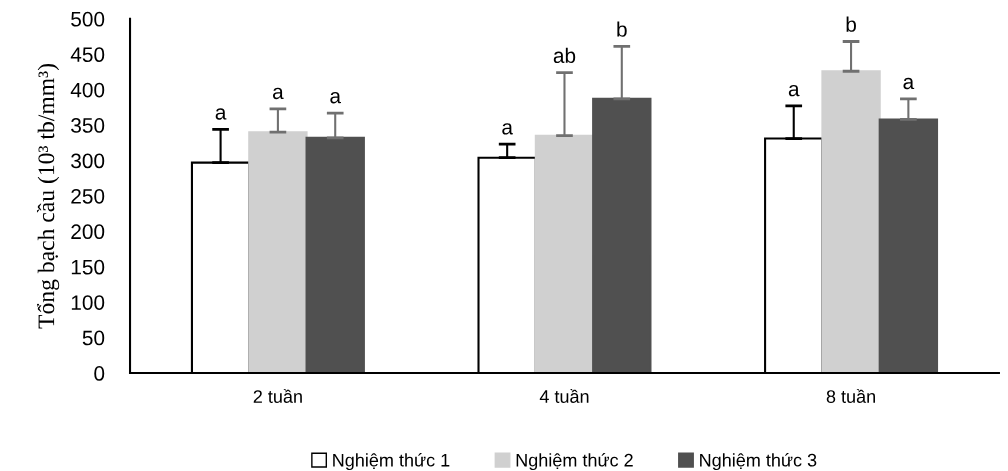 The width and height of the screenshot is (1008, 471). I want to click on y-tick-label: 50, so click(93, 338).